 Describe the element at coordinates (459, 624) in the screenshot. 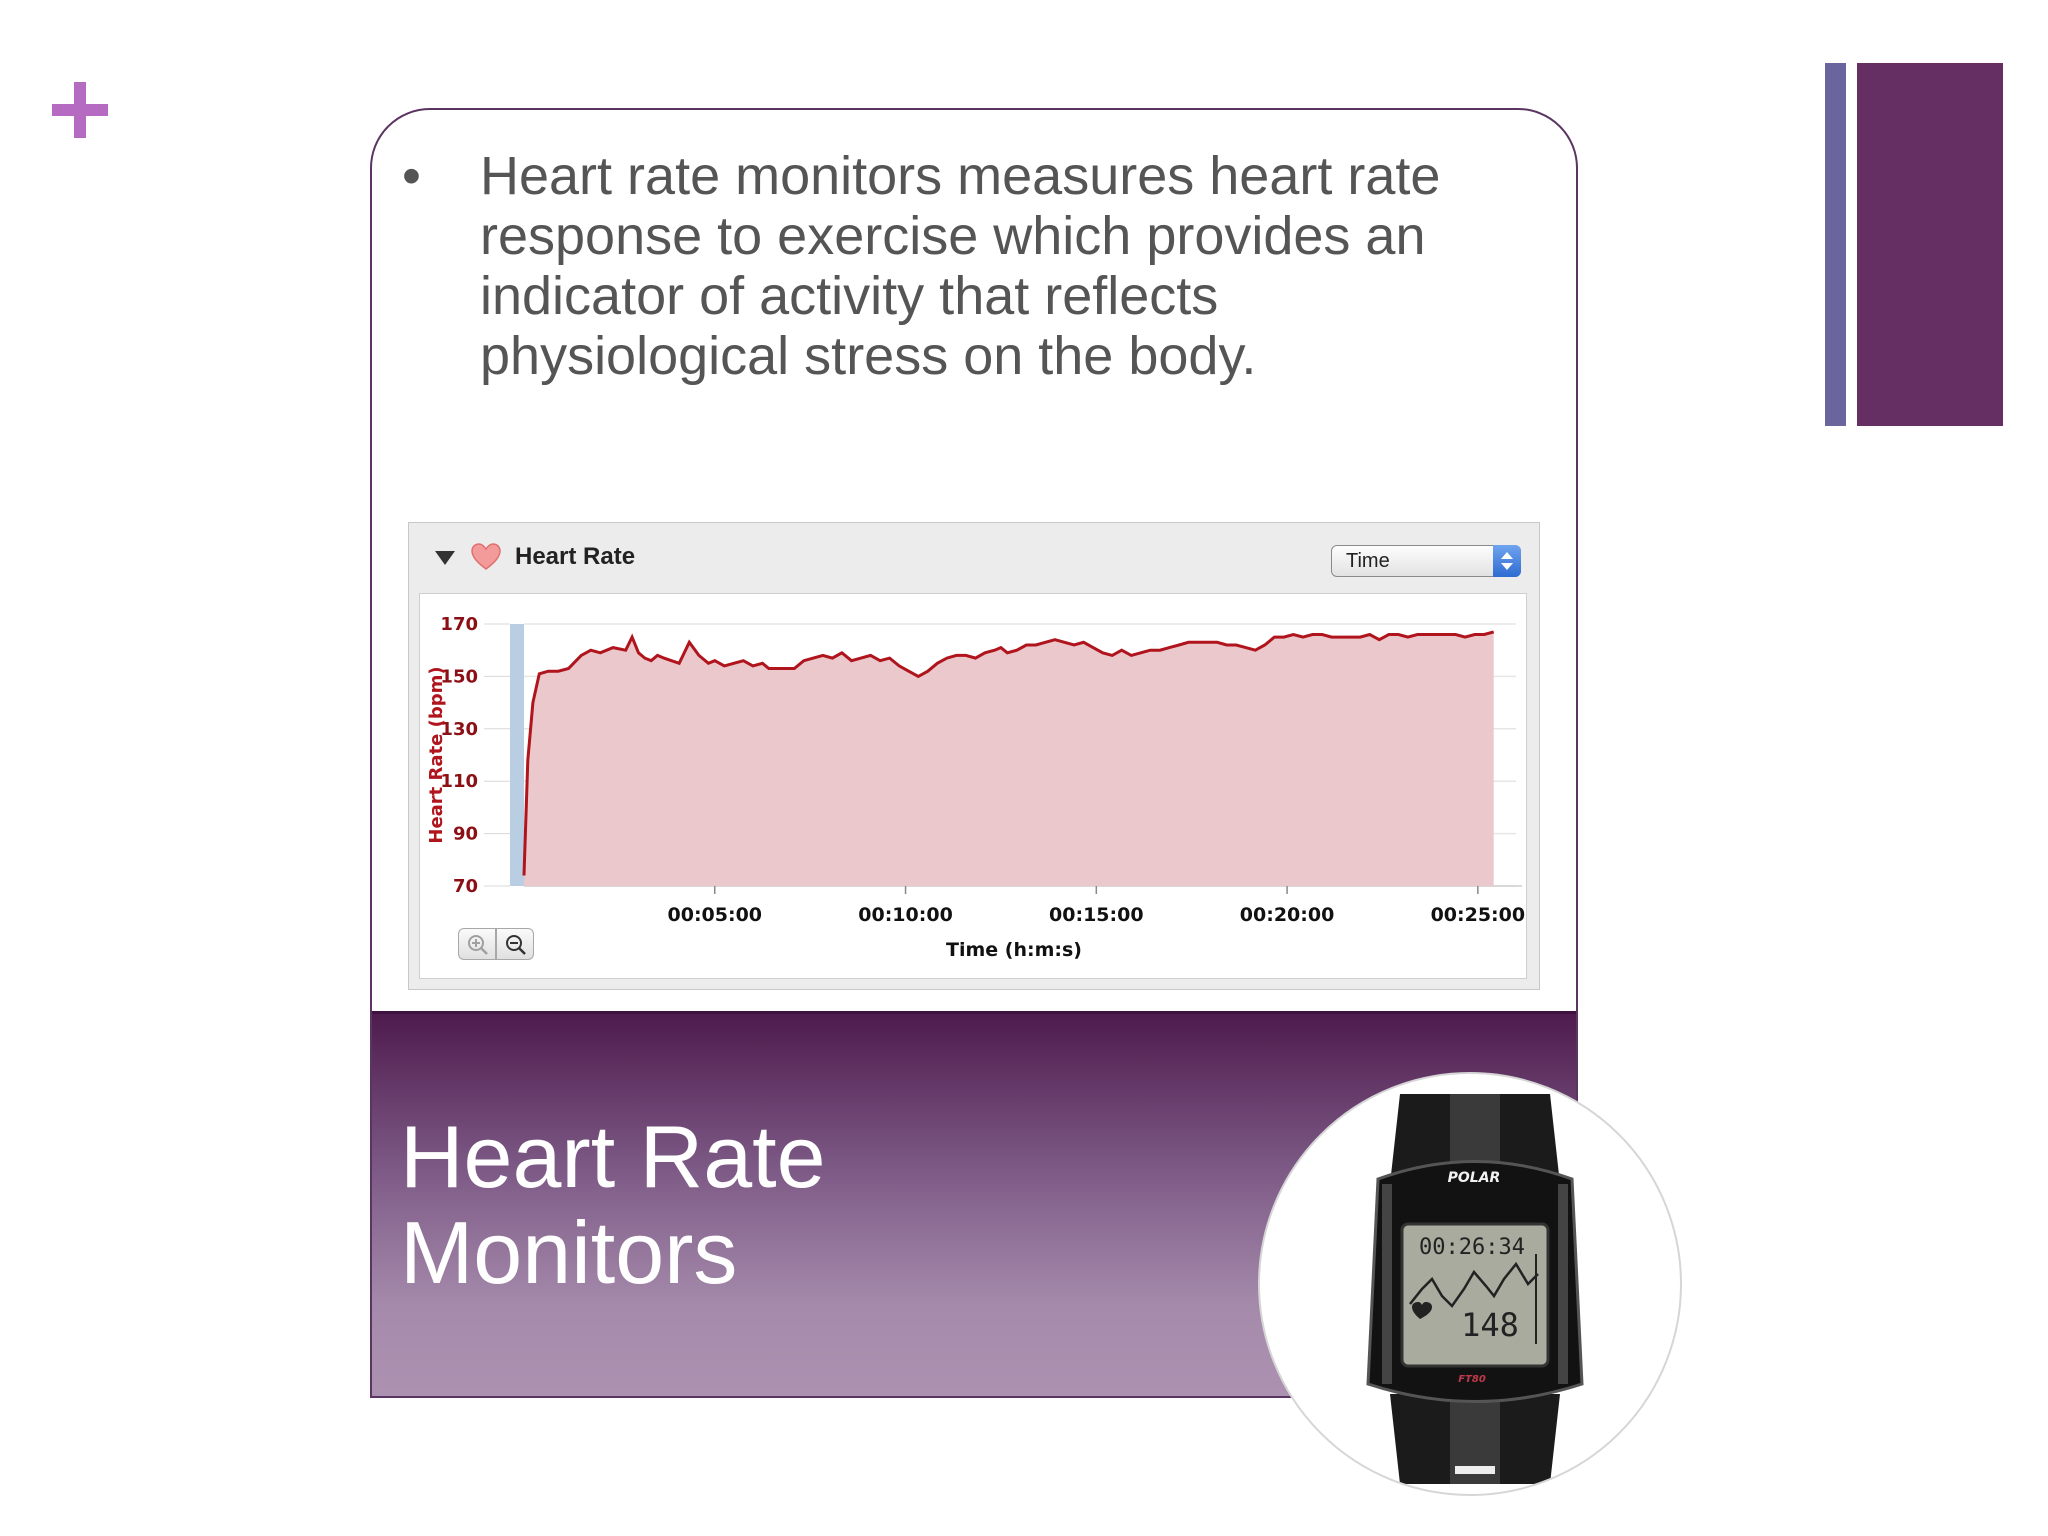

I see `y-tick-label-170: 170` at that location.